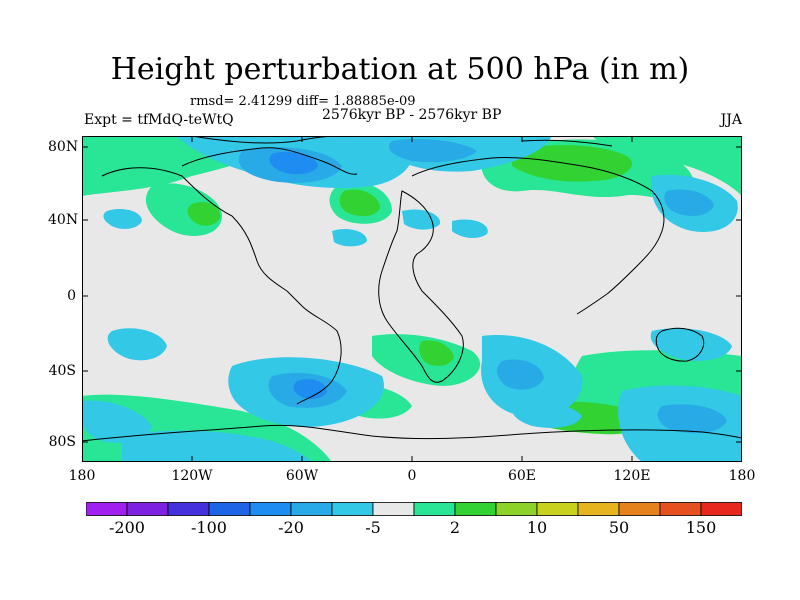 Image resolution: width=800 pixels, height=600 pixels. I want to click on experiment-label: Expt = tfMdQ-teWtQ, so click(159, 120).